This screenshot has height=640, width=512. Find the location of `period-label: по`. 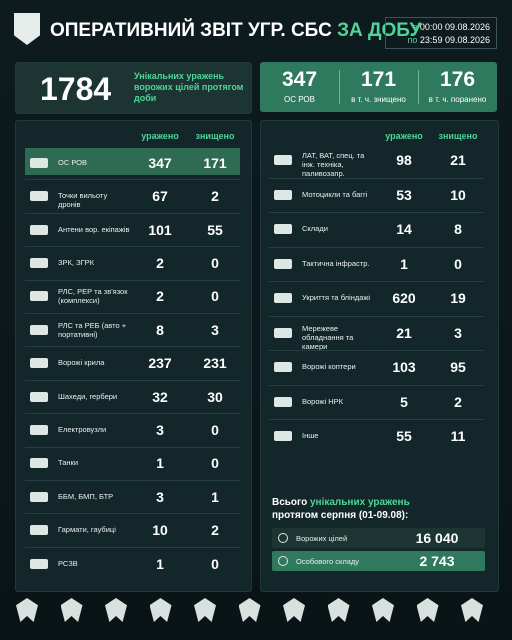

period-label: по is located at coordinates (412, 40).